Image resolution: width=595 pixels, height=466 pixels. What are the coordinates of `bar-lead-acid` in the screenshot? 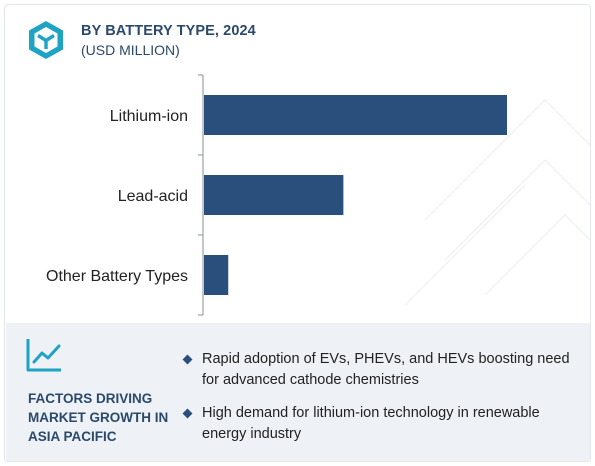 It's located at (274, 195).